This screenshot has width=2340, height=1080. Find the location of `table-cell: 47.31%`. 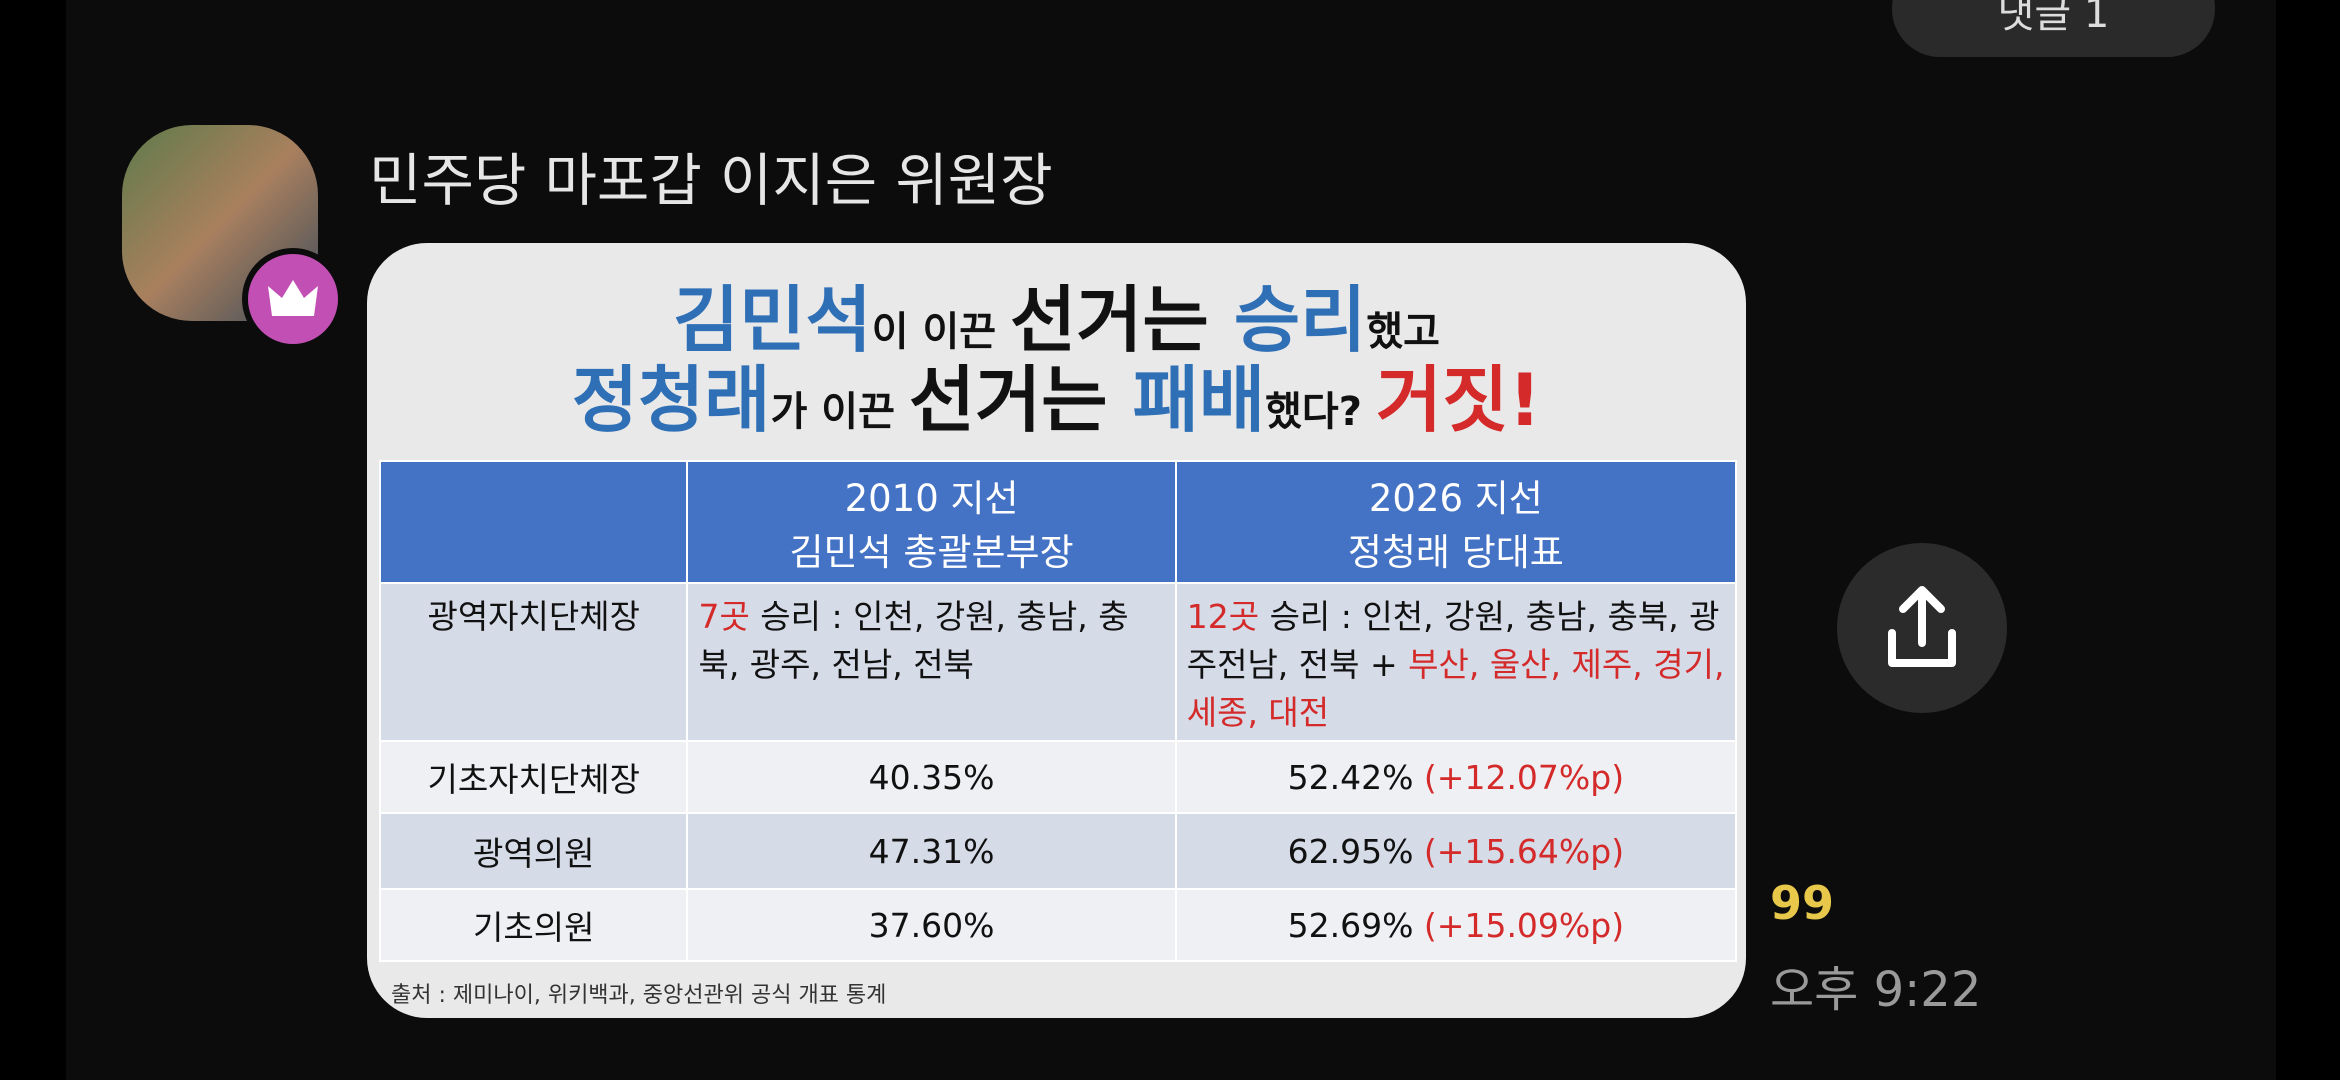

table-cell: 47.31% is located at coordinates (931, 851).